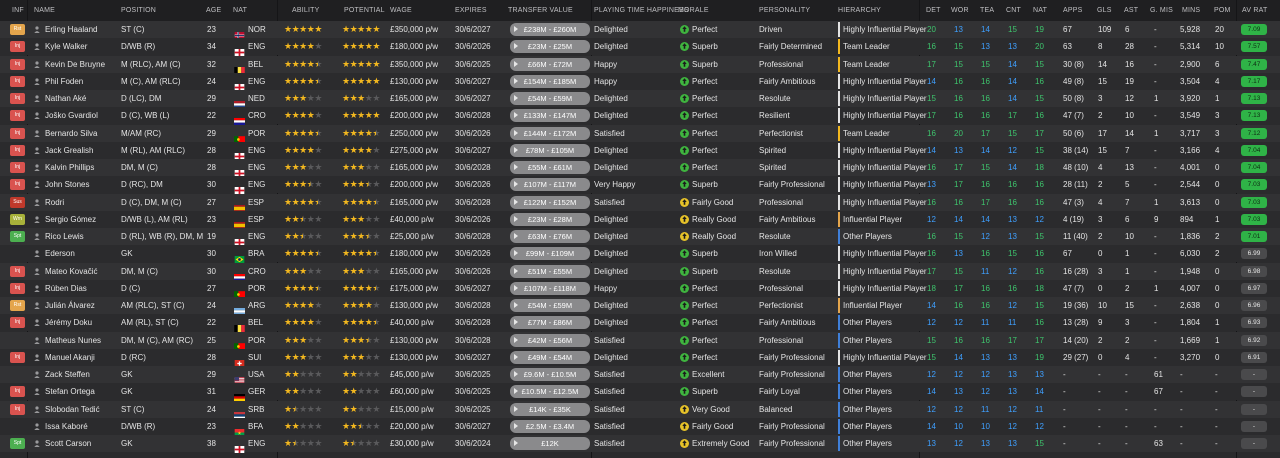 Image resolution: width=1280 pixels, height=458 pixels. I want to click on player-name: Jérémy Doku, so click(69, 323).